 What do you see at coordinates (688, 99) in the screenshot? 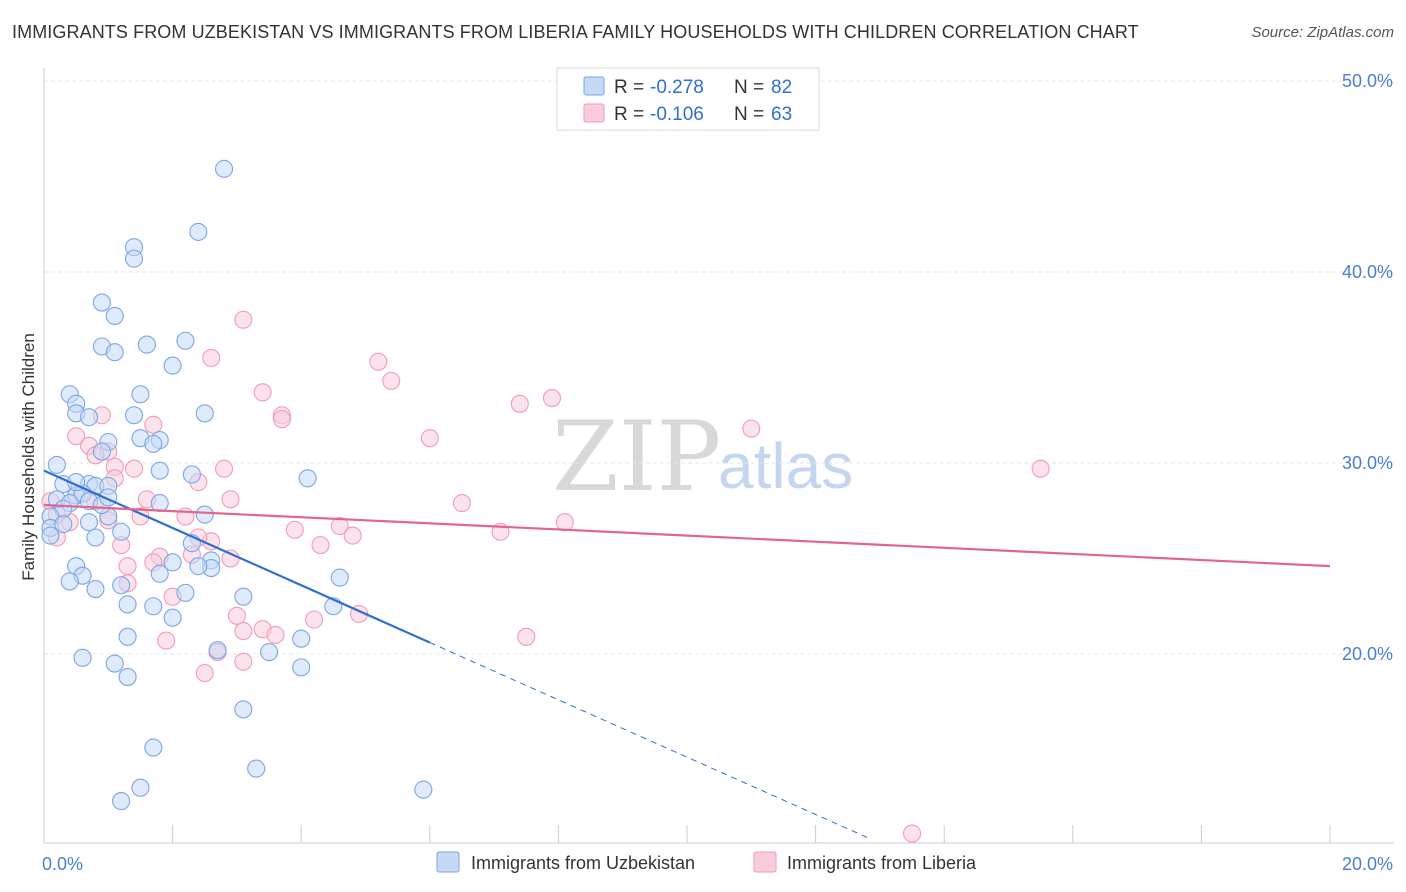
I see `legend-box: R = -0.278 N = 82 R = -0.106 N = 63` at bounding box center [688, 99].